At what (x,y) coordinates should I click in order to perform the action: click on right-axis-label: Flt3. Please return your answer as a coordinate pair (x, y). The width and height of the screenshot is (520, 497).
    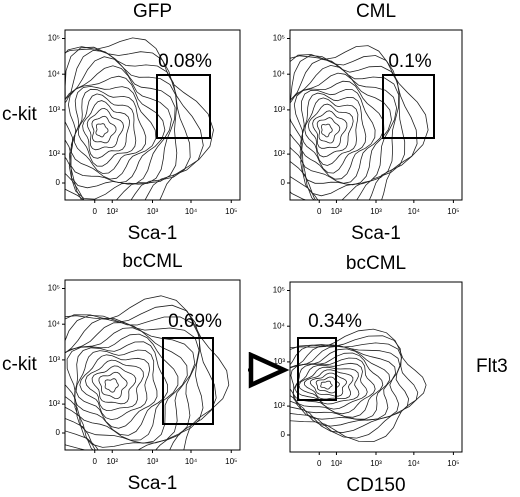
    Looking at the image, I should click on (492, 366).